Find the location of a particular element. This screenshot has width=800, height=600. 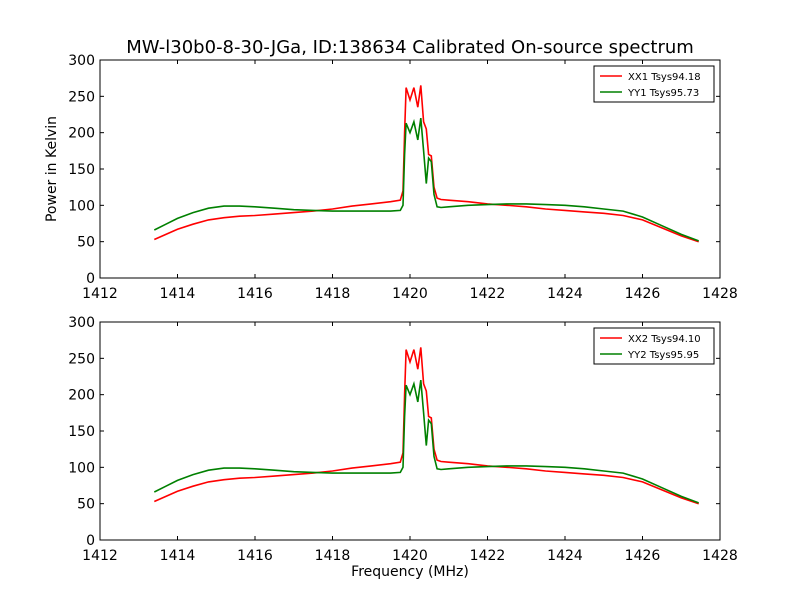

legend-1: XX1 Tsys94.18 YY1 Tsys95.73 is located at coordinates (654, 84).